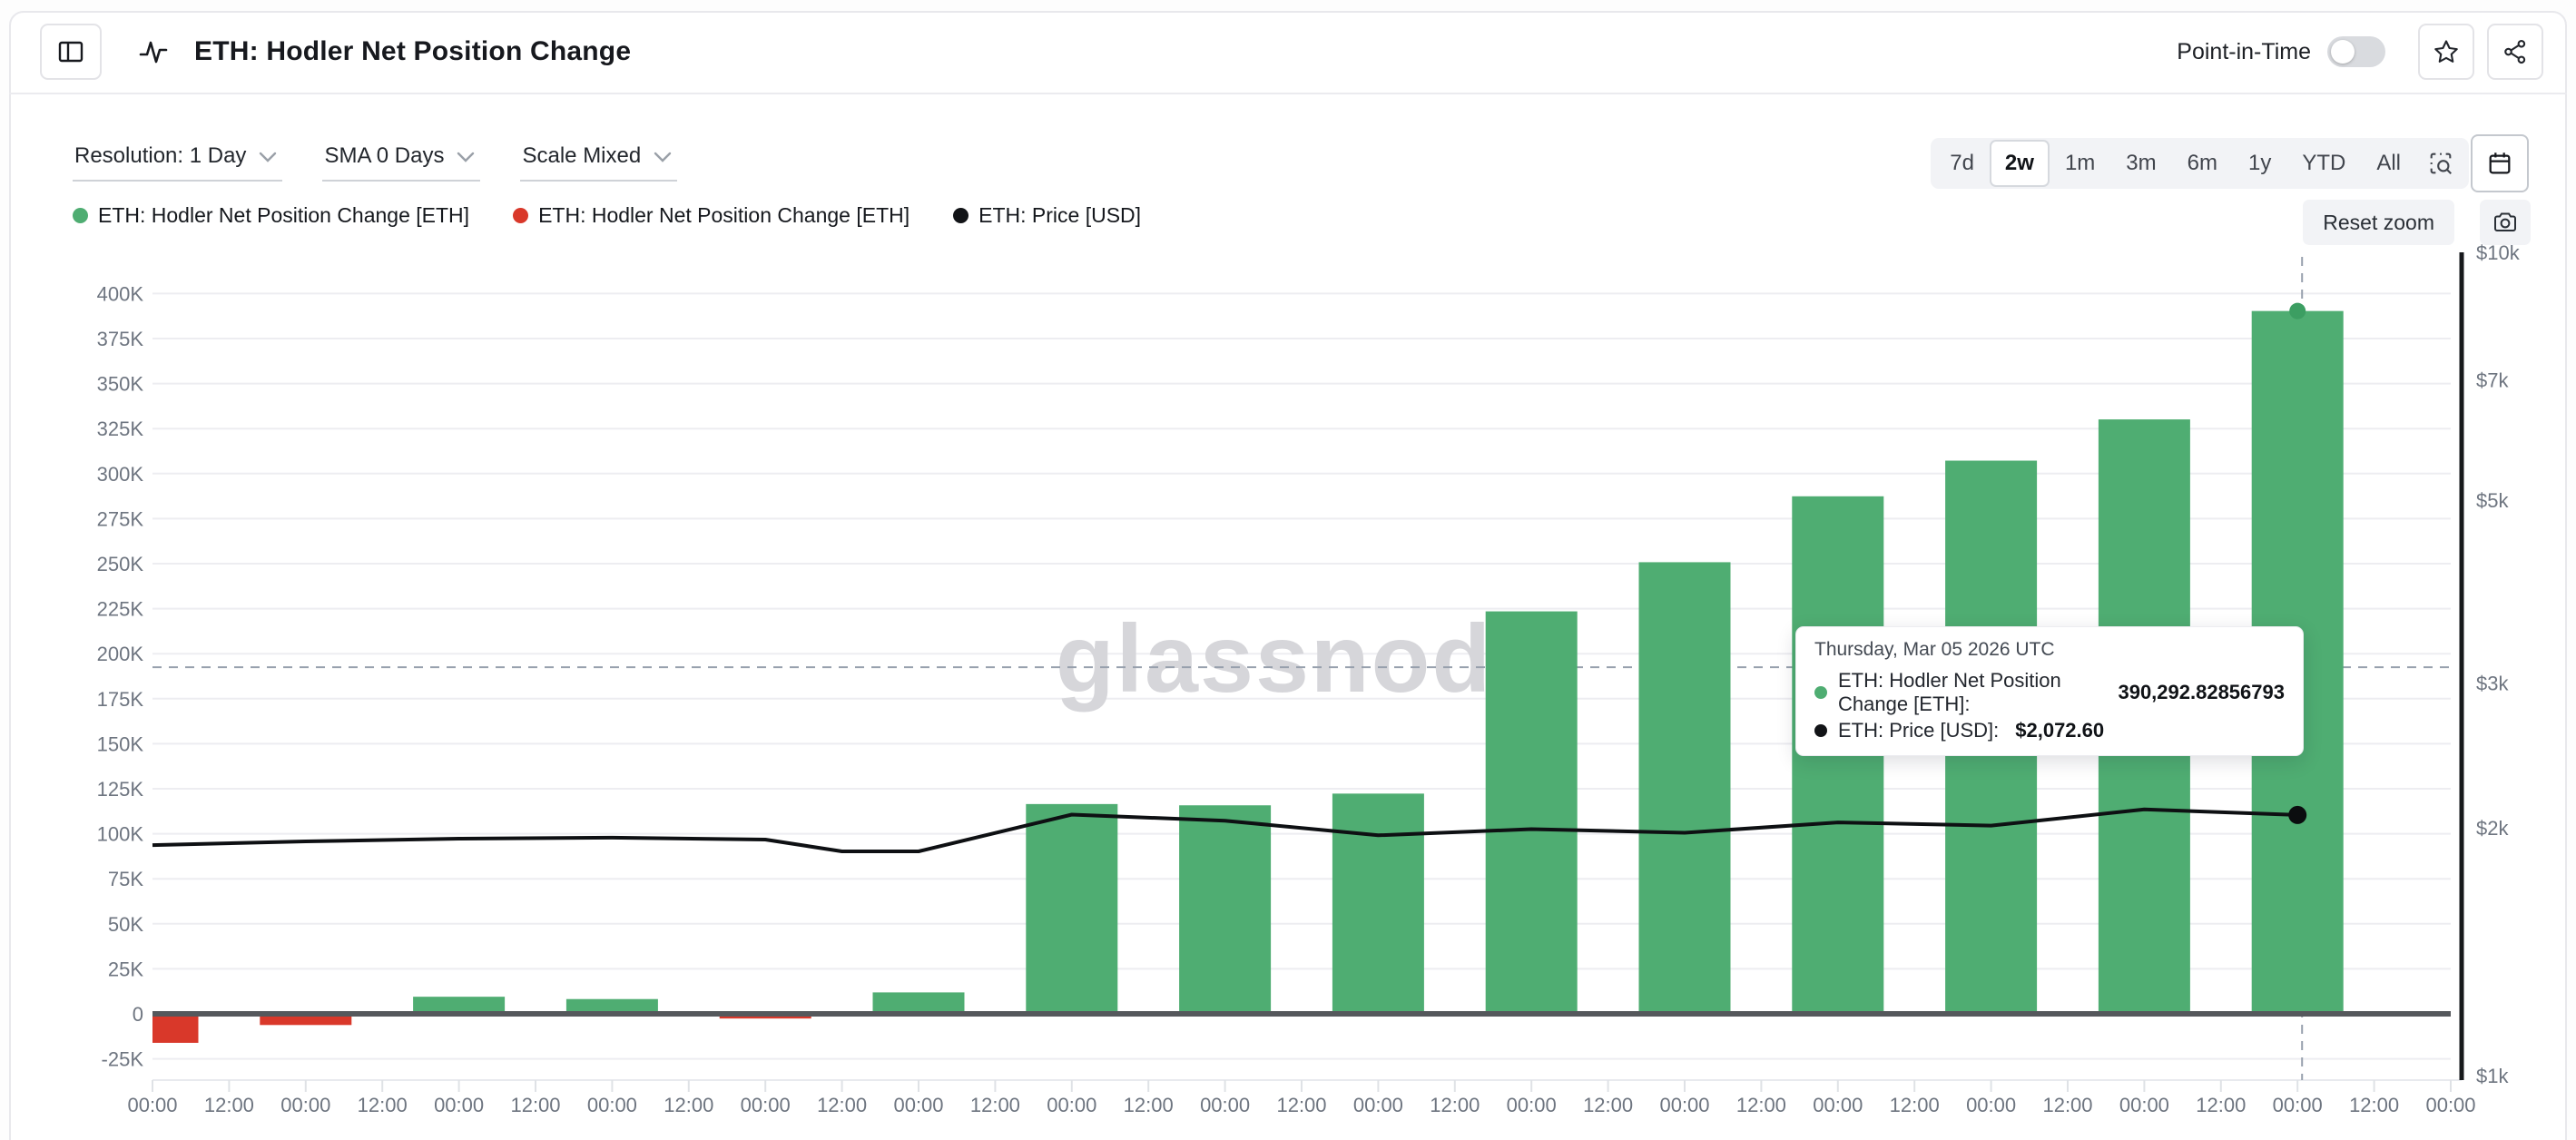 This screenshot has height=1140, width=2576. What do you see at coordinates (121, 294) in the screenshot?
I see `left-axis-tick: 400K` at bounding box center [121, 294].